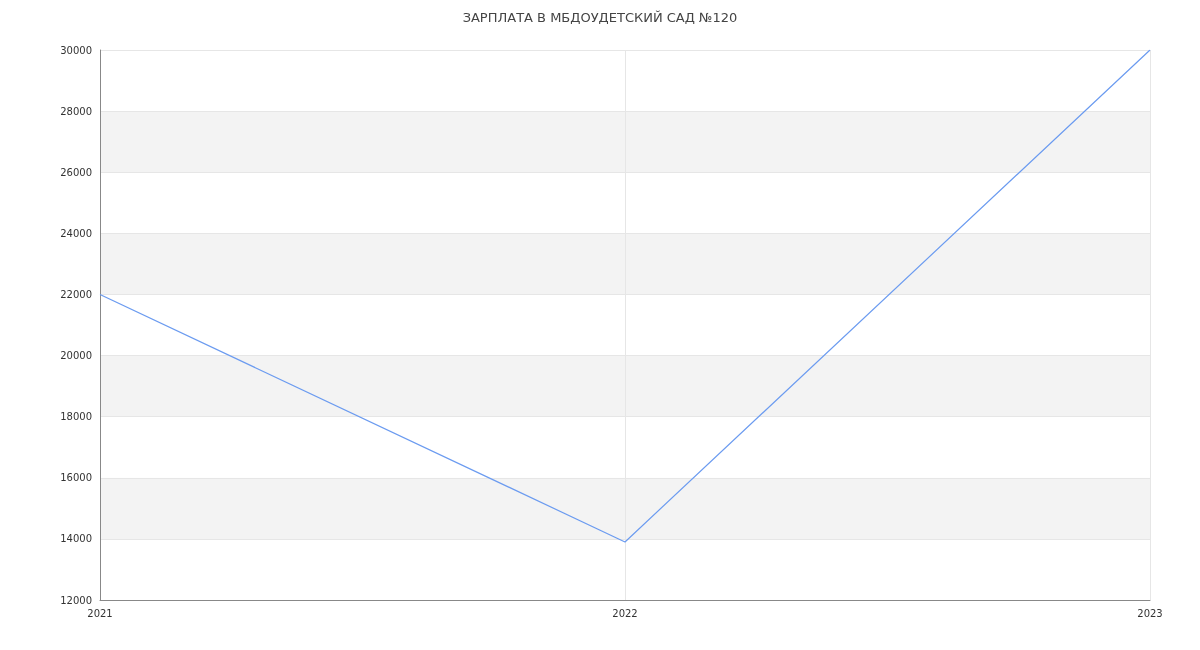 This screenshot has width=1200, height=650. I want to click on y-tick-label: 30000, so click(76, 50).